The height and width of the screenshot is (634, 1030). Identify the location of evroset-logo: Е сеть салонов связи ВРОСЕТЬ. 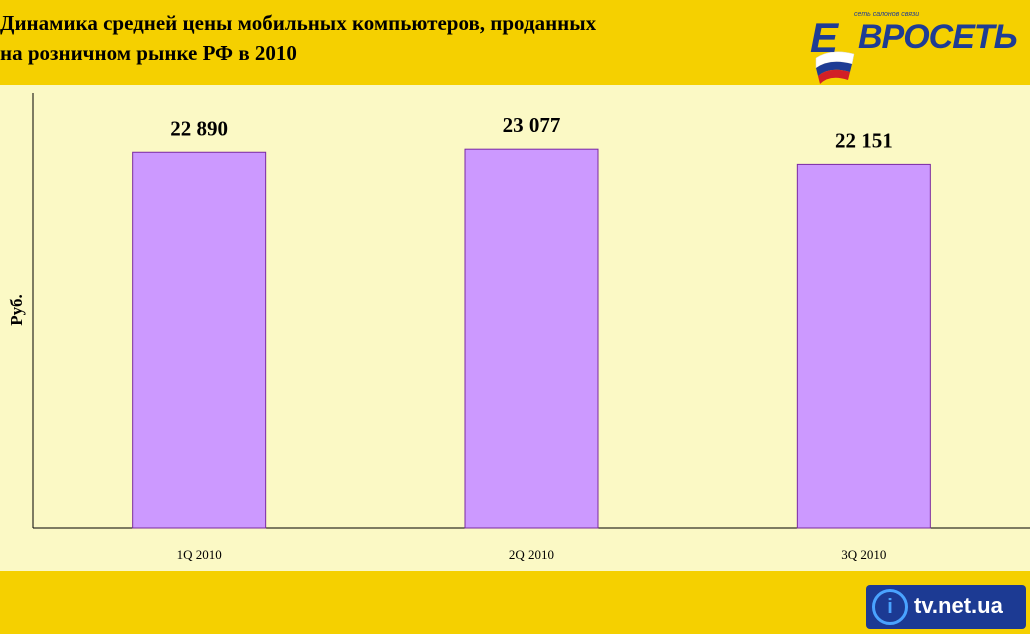
(912, 46).